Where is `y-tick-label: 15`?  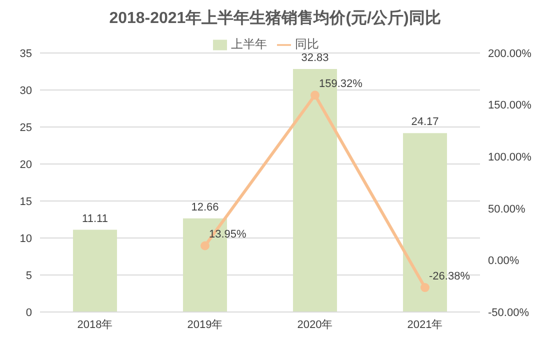
y-tick-label: 15 is located at coordinates (26, 202).